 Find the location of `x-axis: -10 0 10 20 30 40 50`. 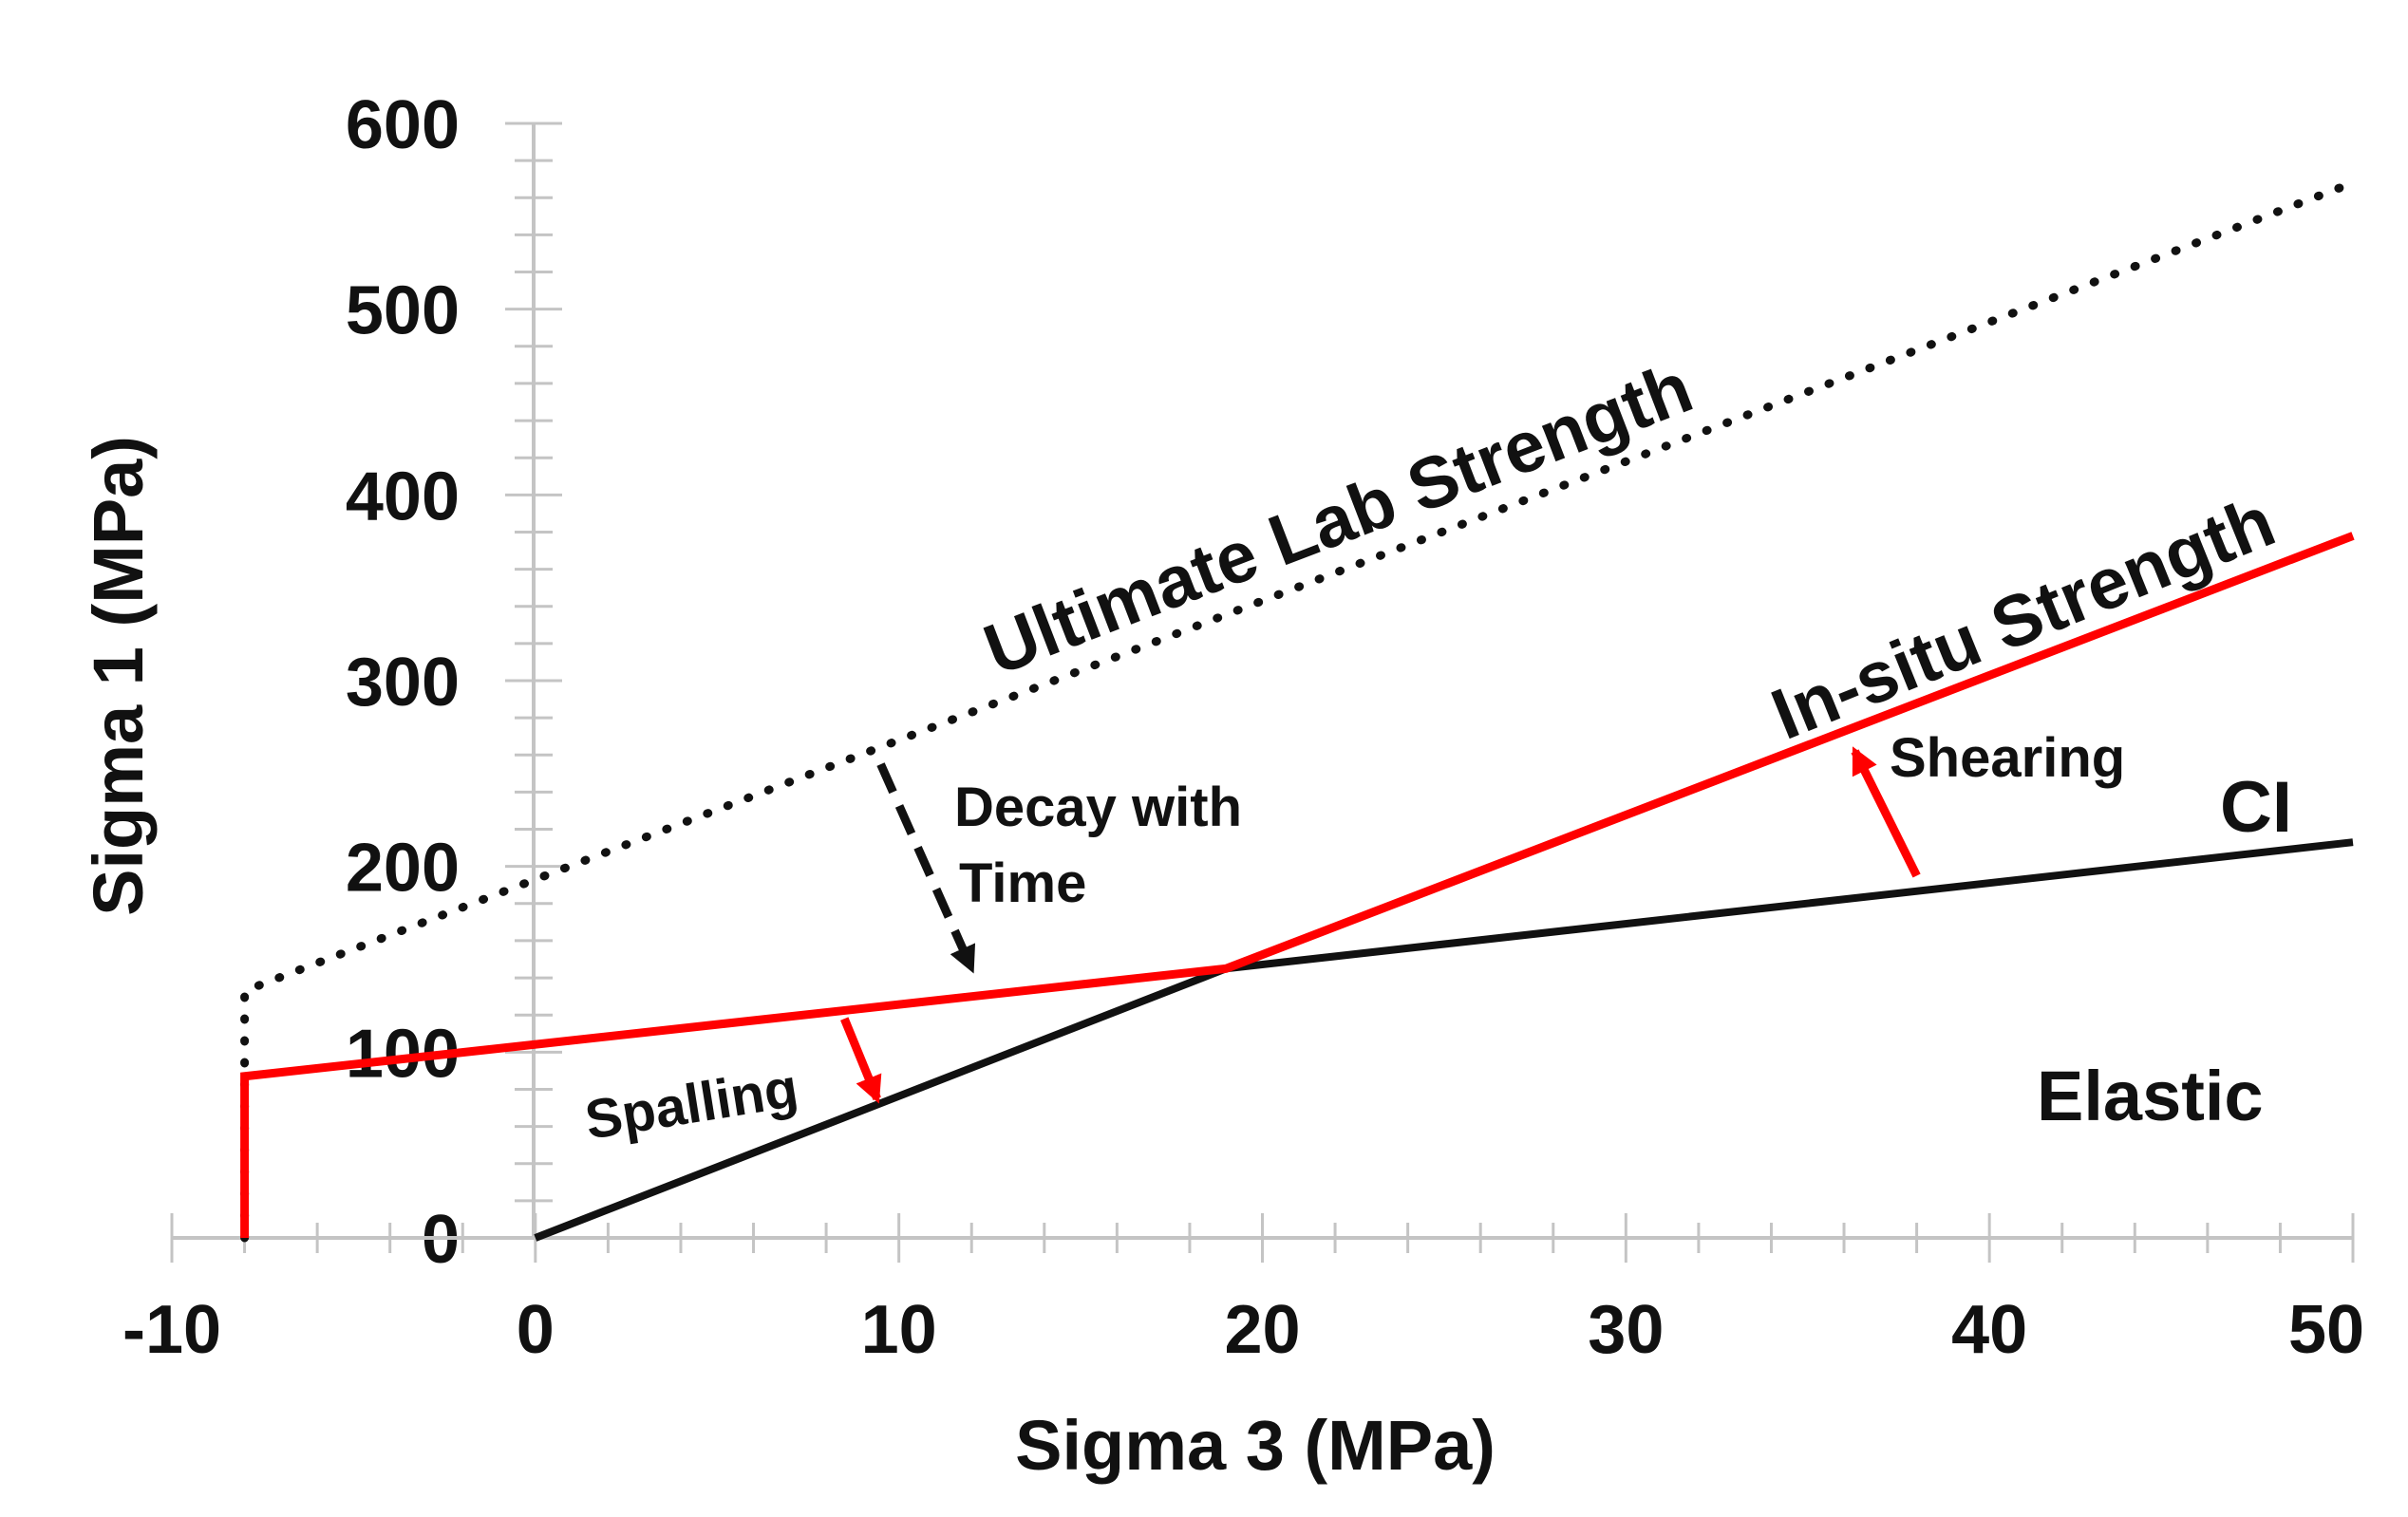

x-axis: -10 0 10 20 30 40 50 is located at coordinates (1243, 1290).